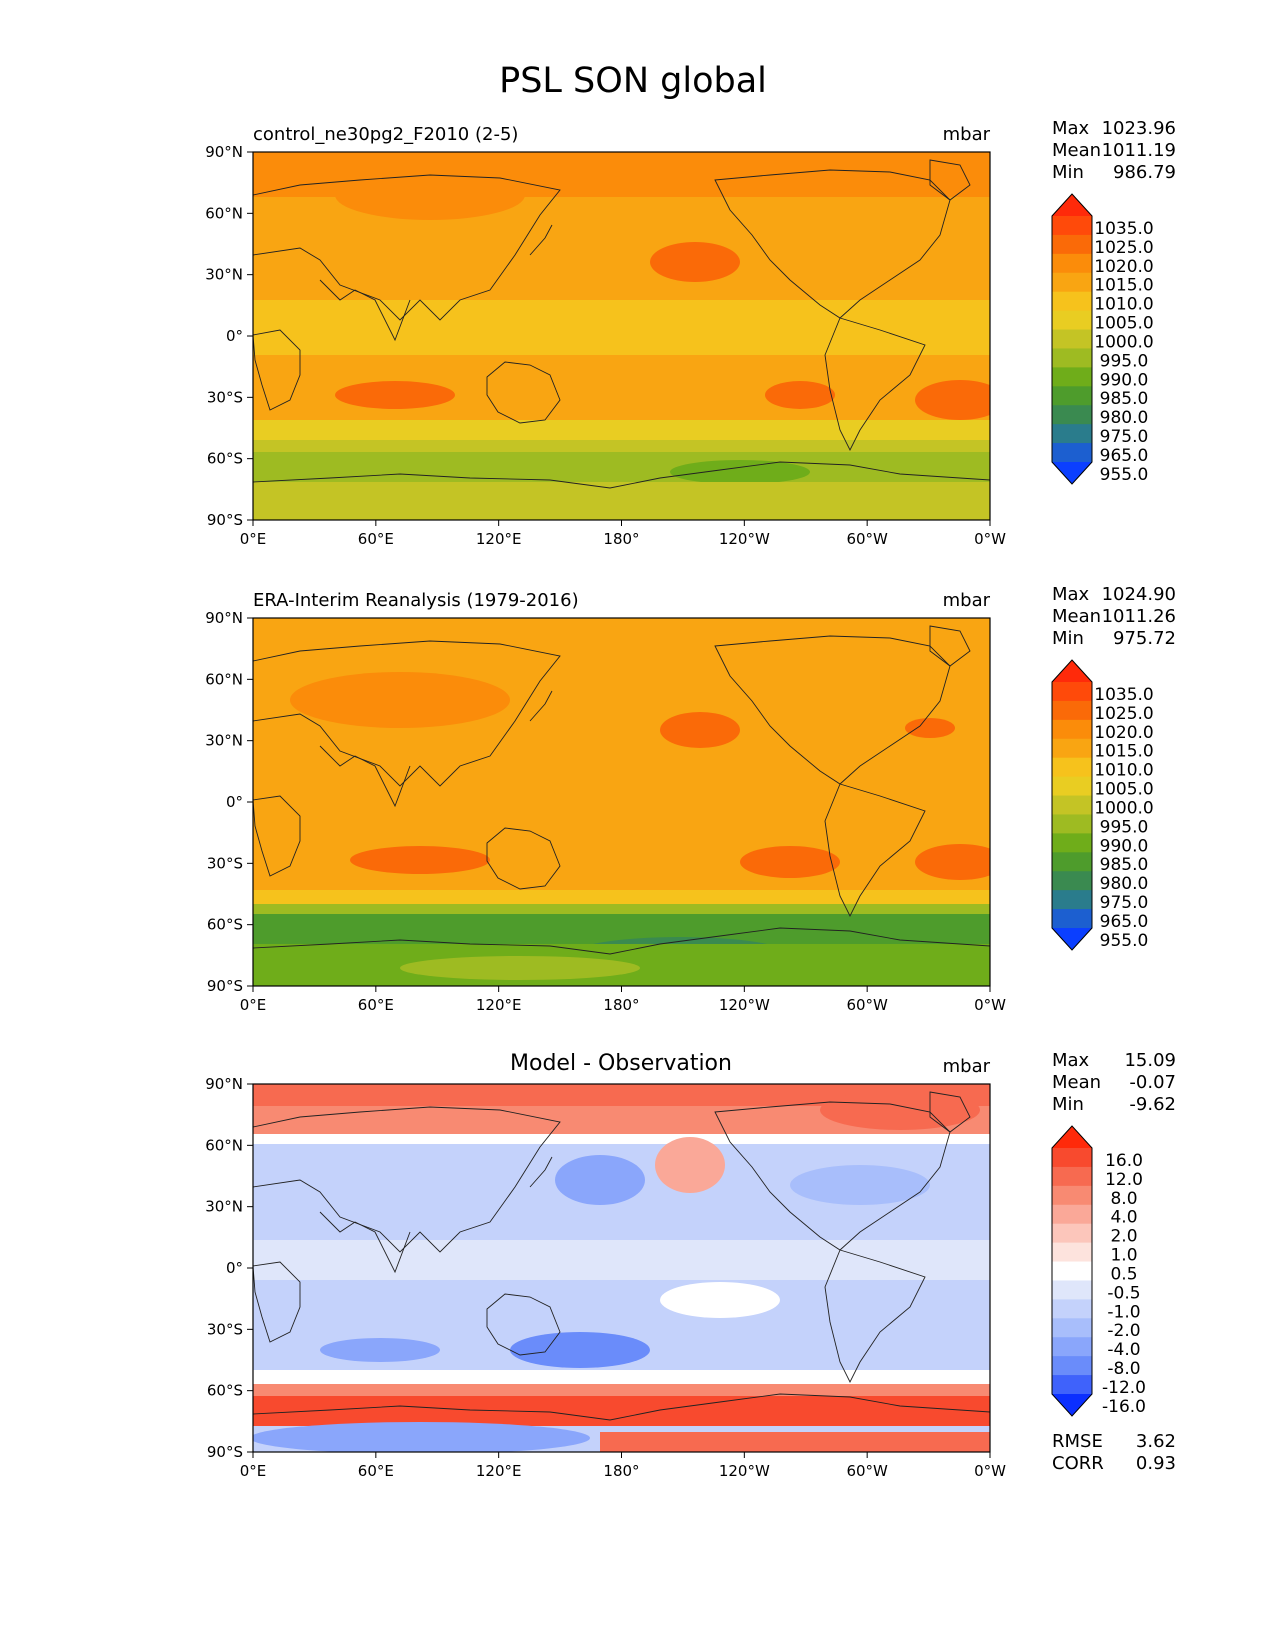 The image size is (1275, 1650). What do you see at coordinates (967, 134) in the screenshot?
I see `panel-units: mbar` at bounding box center [967, 134].